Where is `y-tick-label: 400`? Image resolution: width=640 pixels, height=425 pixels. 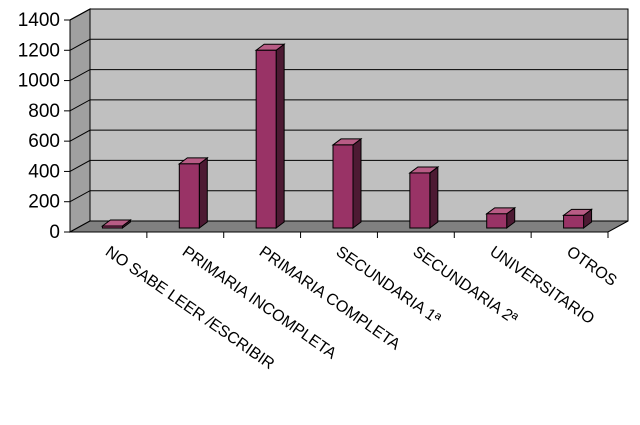
y-tick-label: 400 is located at coordinates (44, 171).